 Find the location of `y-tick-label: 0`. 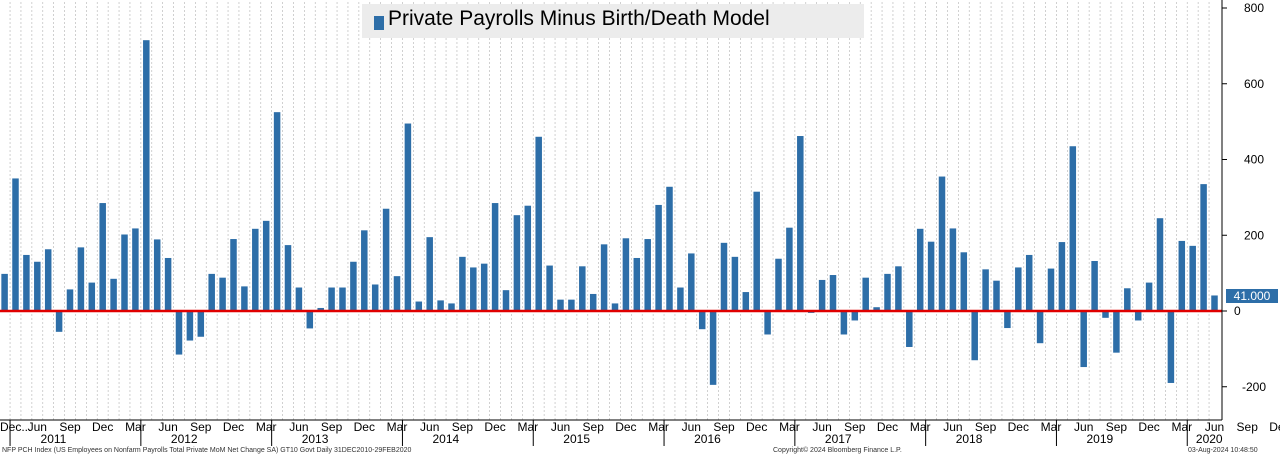

y-tick-label: 0 is located at coordinates (1237, 311).